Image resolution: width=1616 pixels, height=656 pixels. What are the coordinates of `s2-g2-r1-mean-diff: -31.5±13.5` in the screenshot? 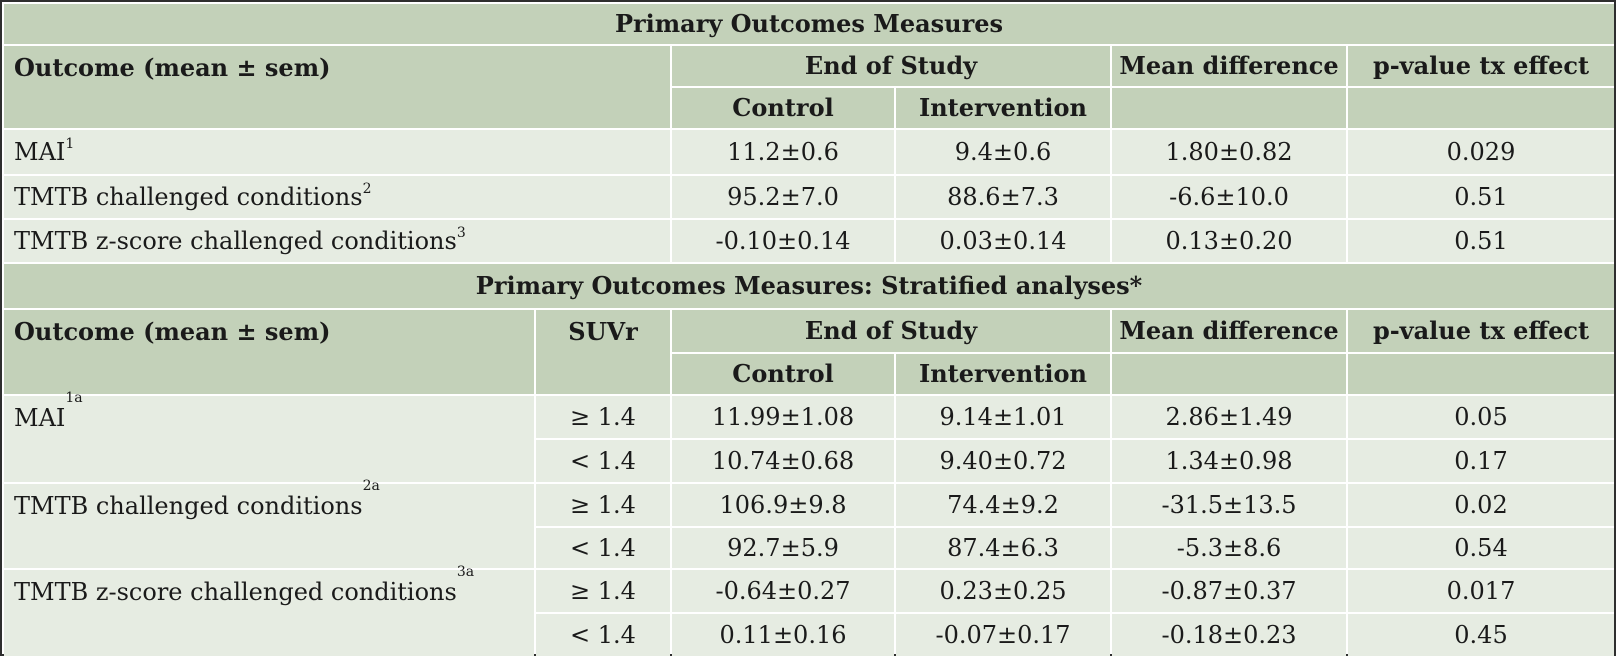 It's located at (1229, 505).